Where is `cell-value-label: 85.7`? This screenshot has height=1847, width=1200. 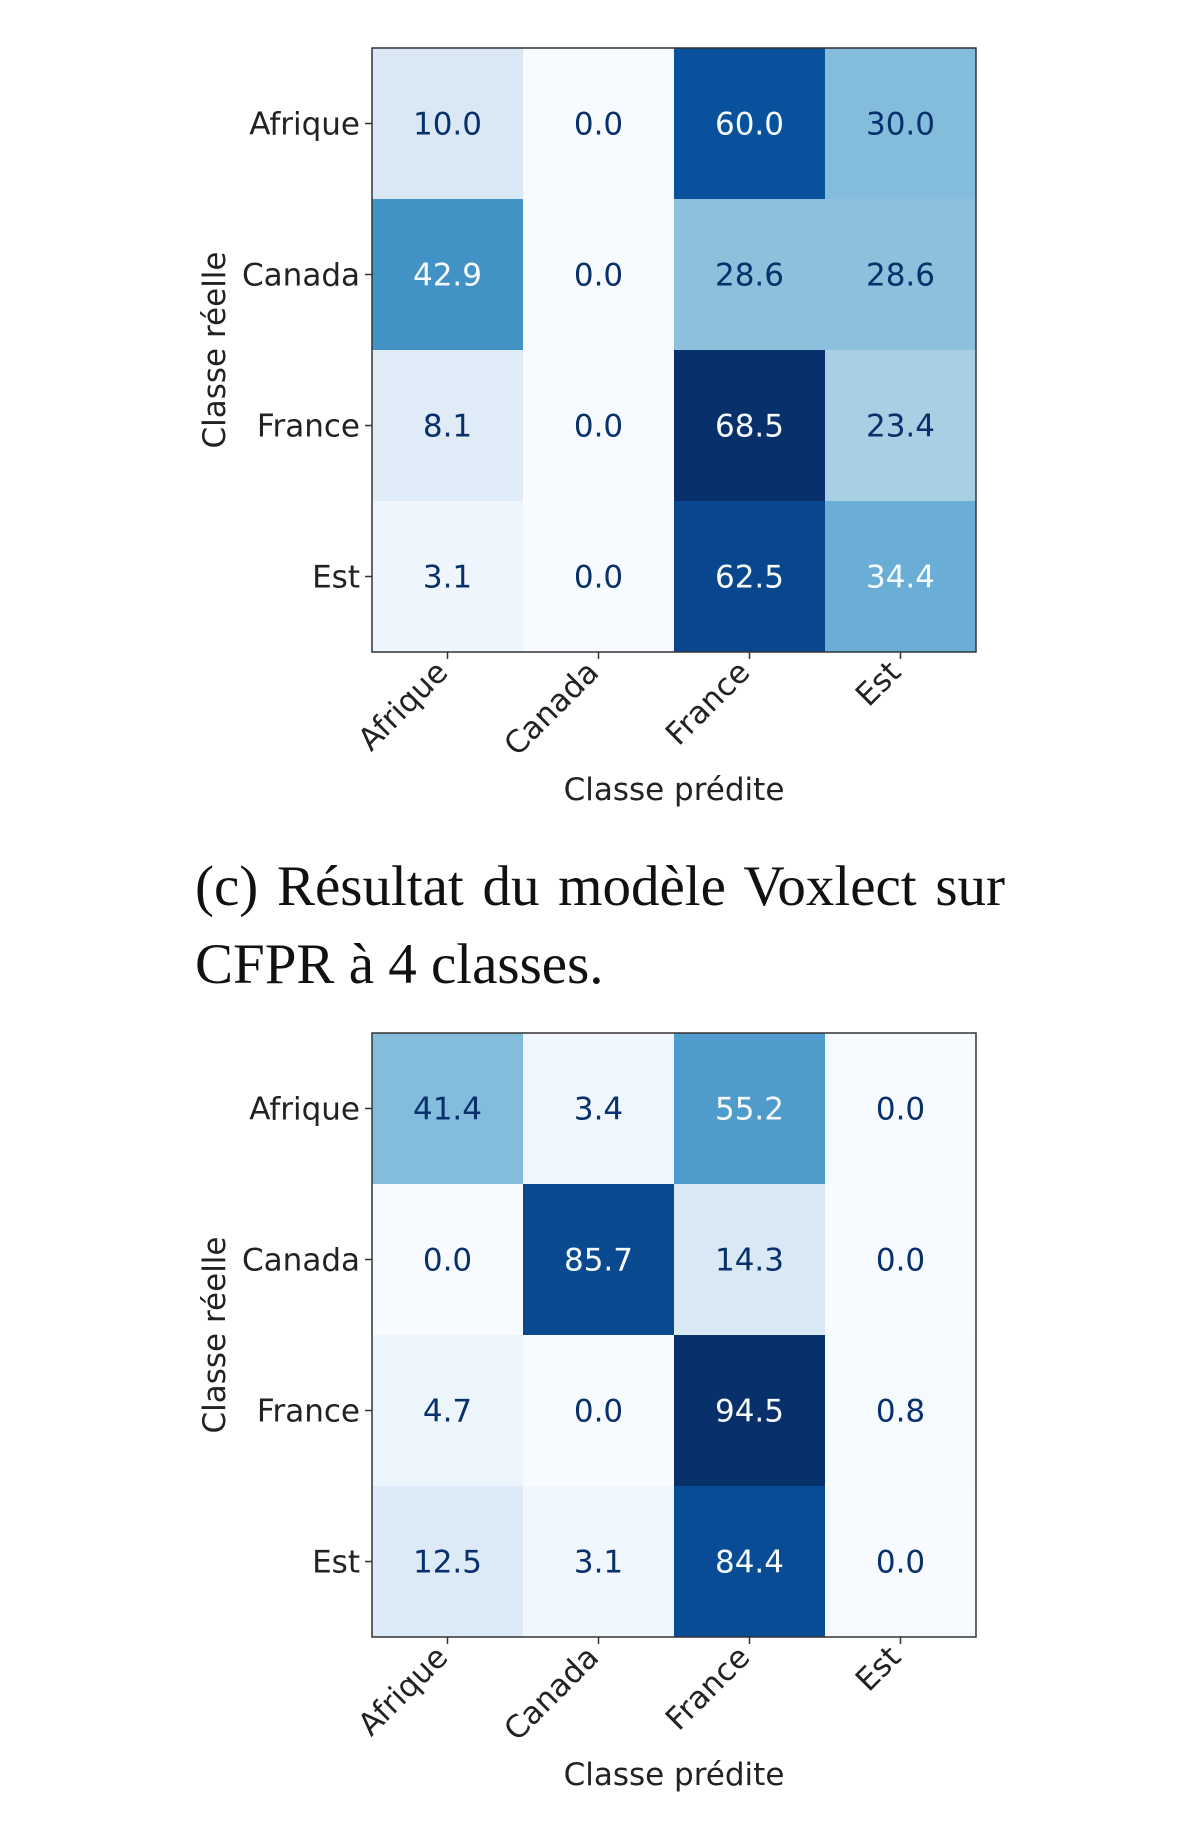 cell-value-label: 85.7 is located at coordinates (598, 1261).